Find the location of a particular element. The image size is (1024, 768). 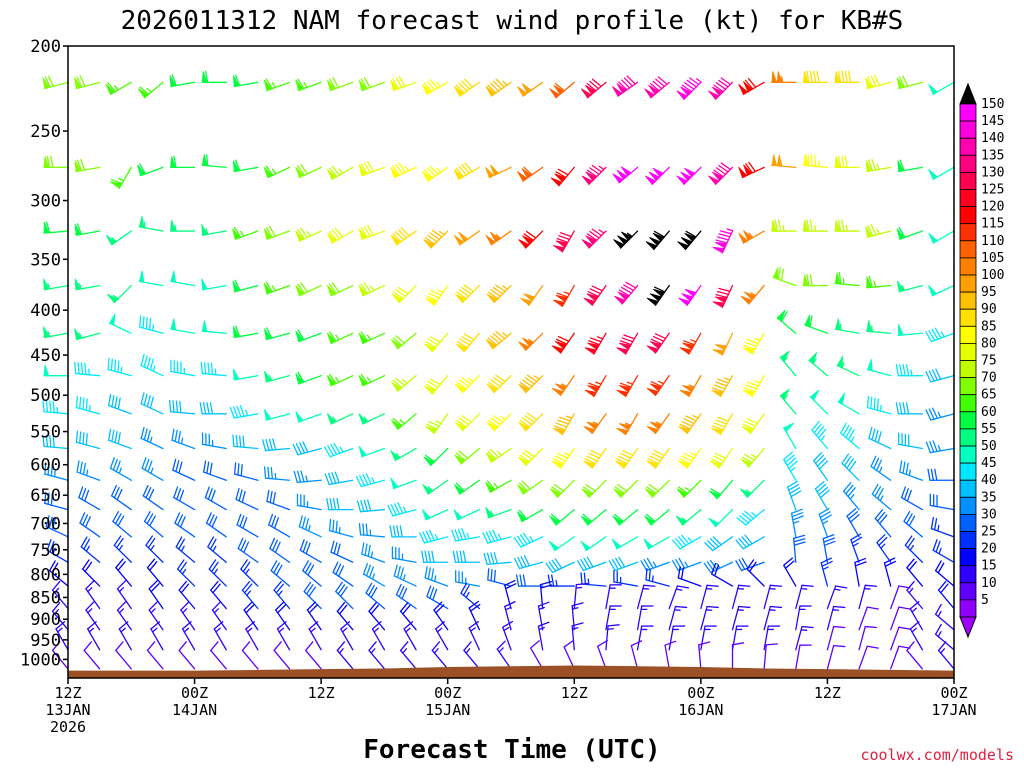

barb-staff is located at coordinates (895, 597).